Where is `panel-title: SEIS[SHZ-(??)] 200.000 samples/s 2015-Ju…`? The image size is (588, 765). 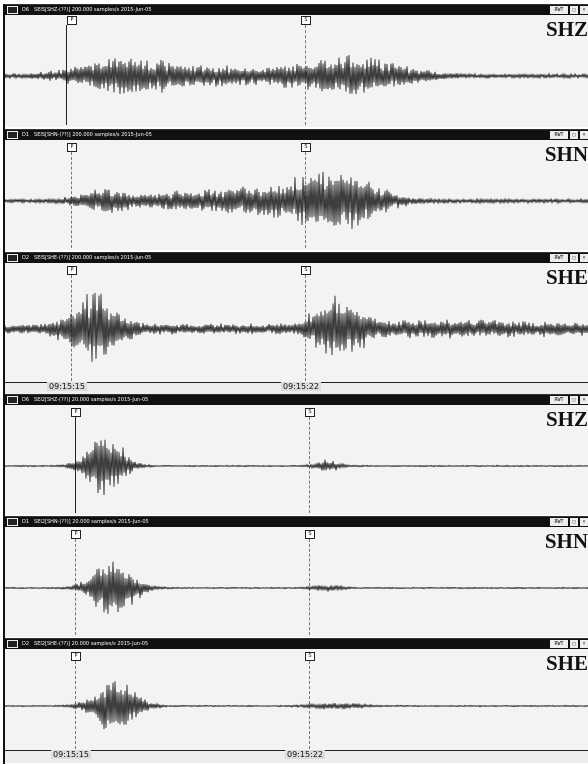 panel-title: SEIS[SHZ-(??)] 200.000 samples/s 2015-Ju… is located at coordinates (93, 10).